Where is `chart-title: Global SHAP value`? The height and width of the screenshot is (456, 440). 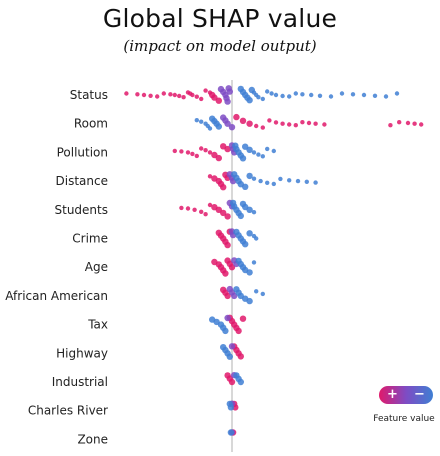 chart-title: Global SHAP value is located at coordinates (220, 18).